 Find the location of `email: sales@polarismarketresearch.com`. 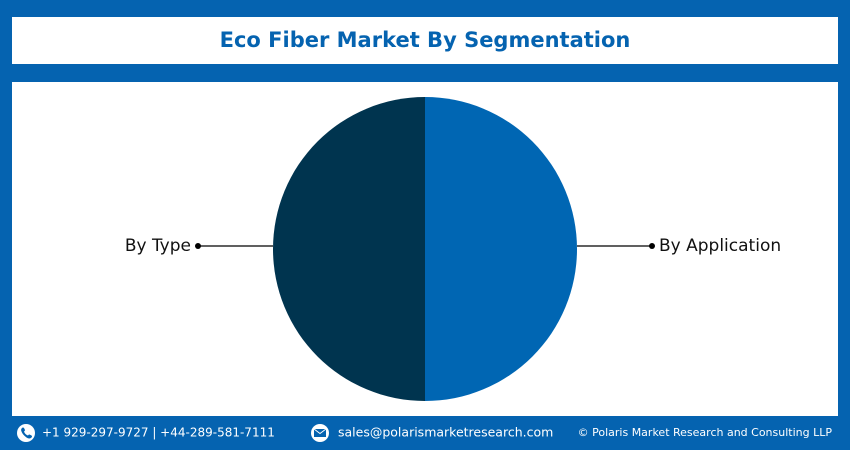

email: sales@polarismarketresearch.com is located at coordinates (445, 432).